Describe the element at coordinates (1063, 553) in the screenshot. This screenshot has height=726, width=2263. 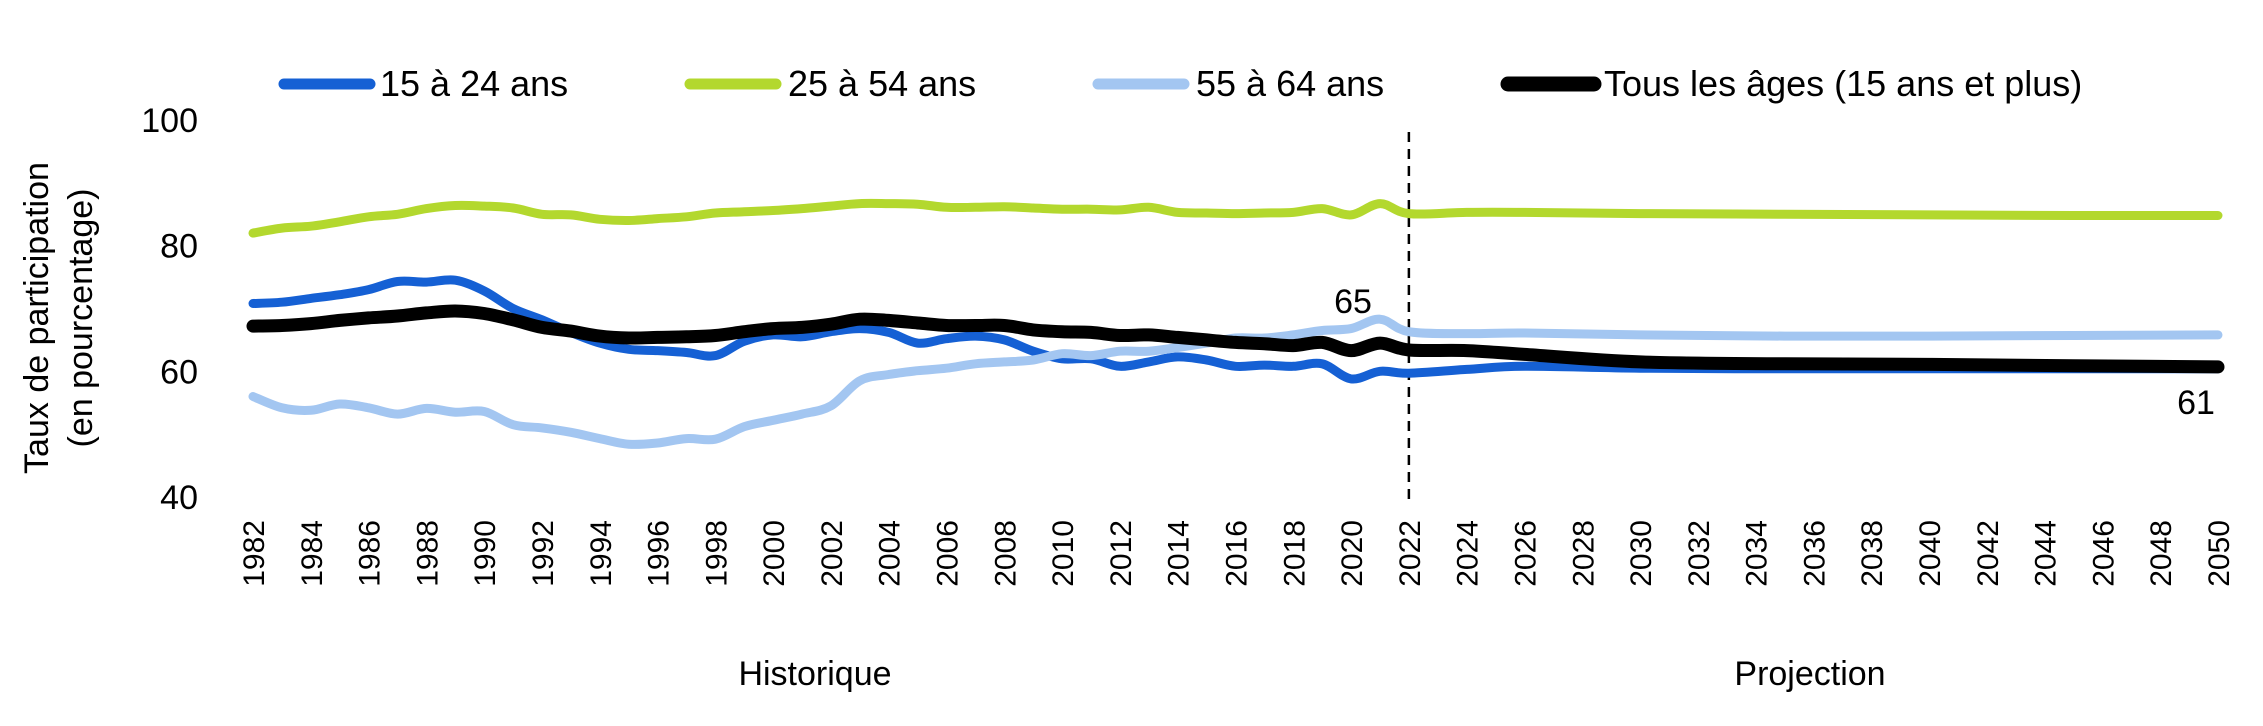
I see `x-tick-label-2010: 2010` at that location.